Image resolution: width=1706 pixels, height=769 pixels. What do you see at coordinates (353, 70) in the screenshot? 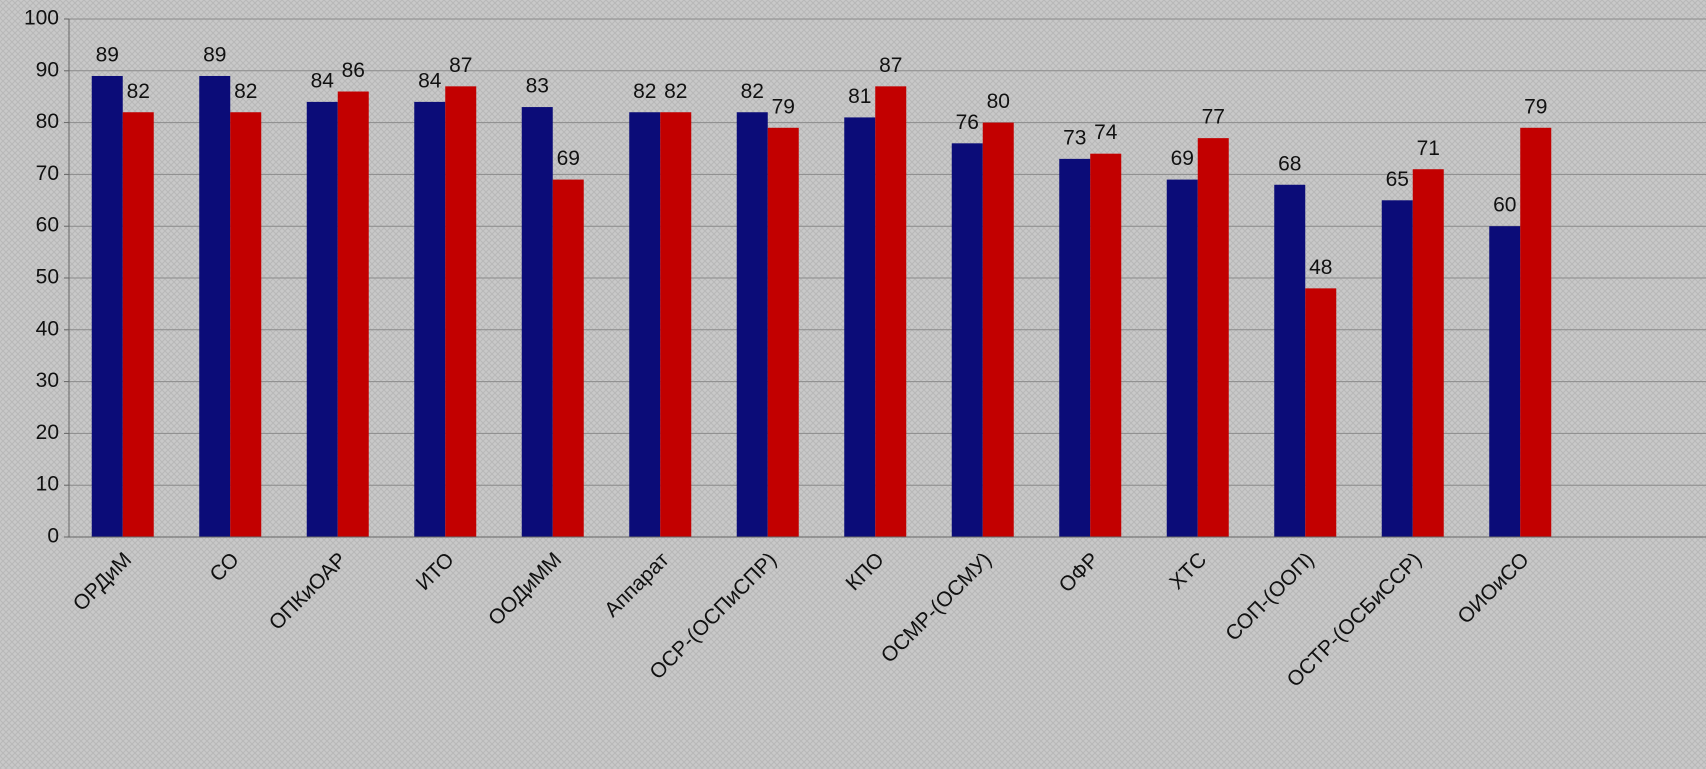
I see `value-label: 86` at bounding box center [353, 70].